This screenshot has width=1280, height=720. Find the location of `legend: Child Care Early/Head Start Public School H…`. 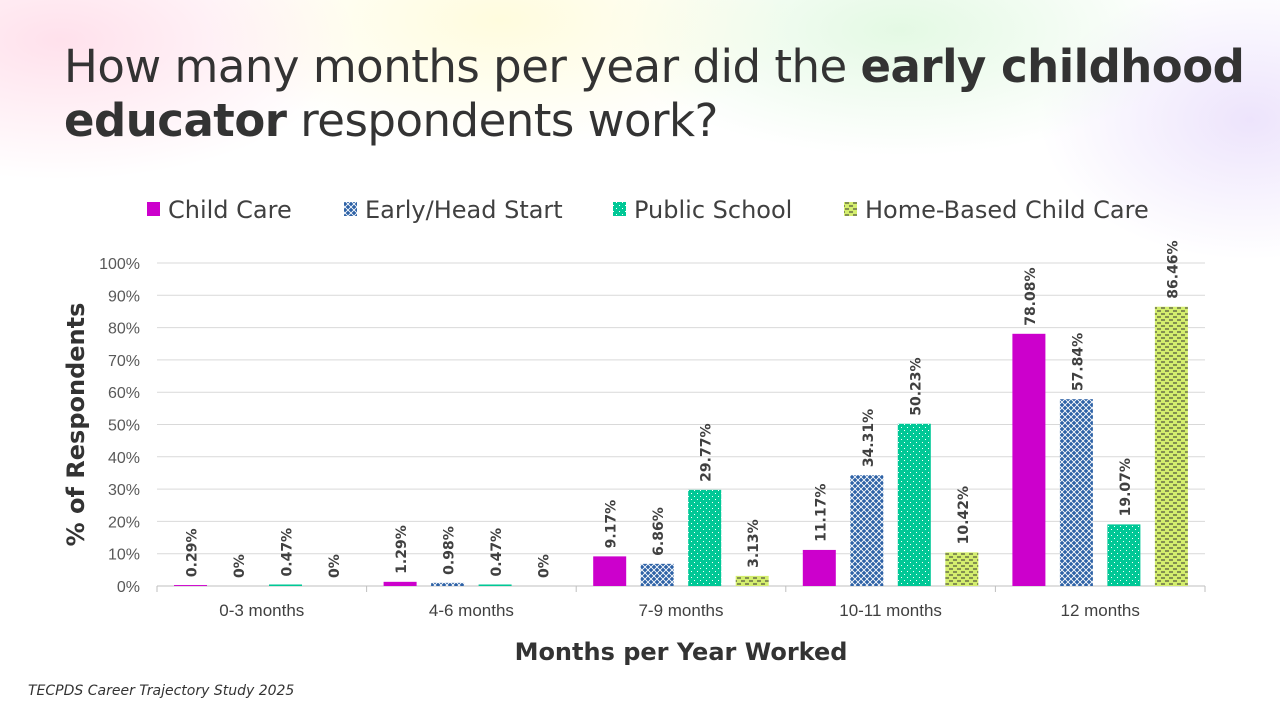

legend: Child Care Early/Head Start Public School H… is located at coordinates (648, 210).